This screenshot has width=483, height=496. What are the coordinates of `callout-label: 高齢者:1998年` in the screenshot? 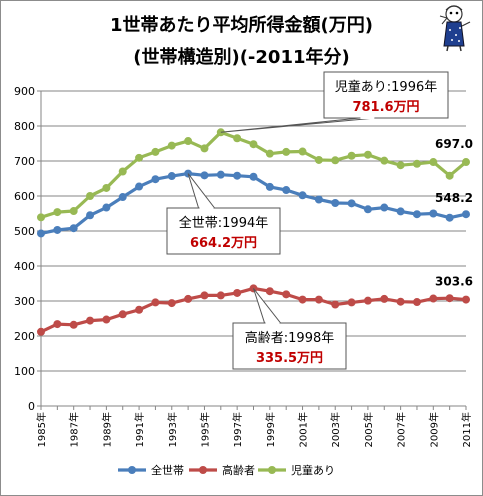 It's located at (289, 338).